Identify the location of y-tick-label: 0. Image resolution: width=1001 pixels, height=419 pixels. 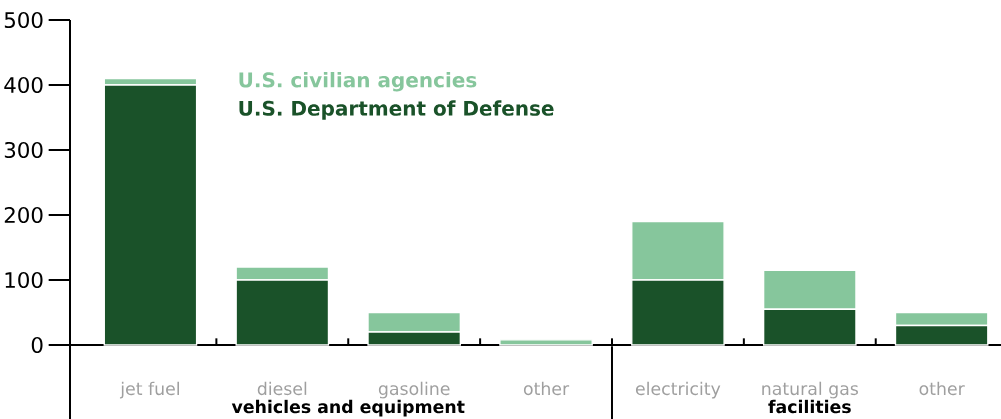
(37, 345).